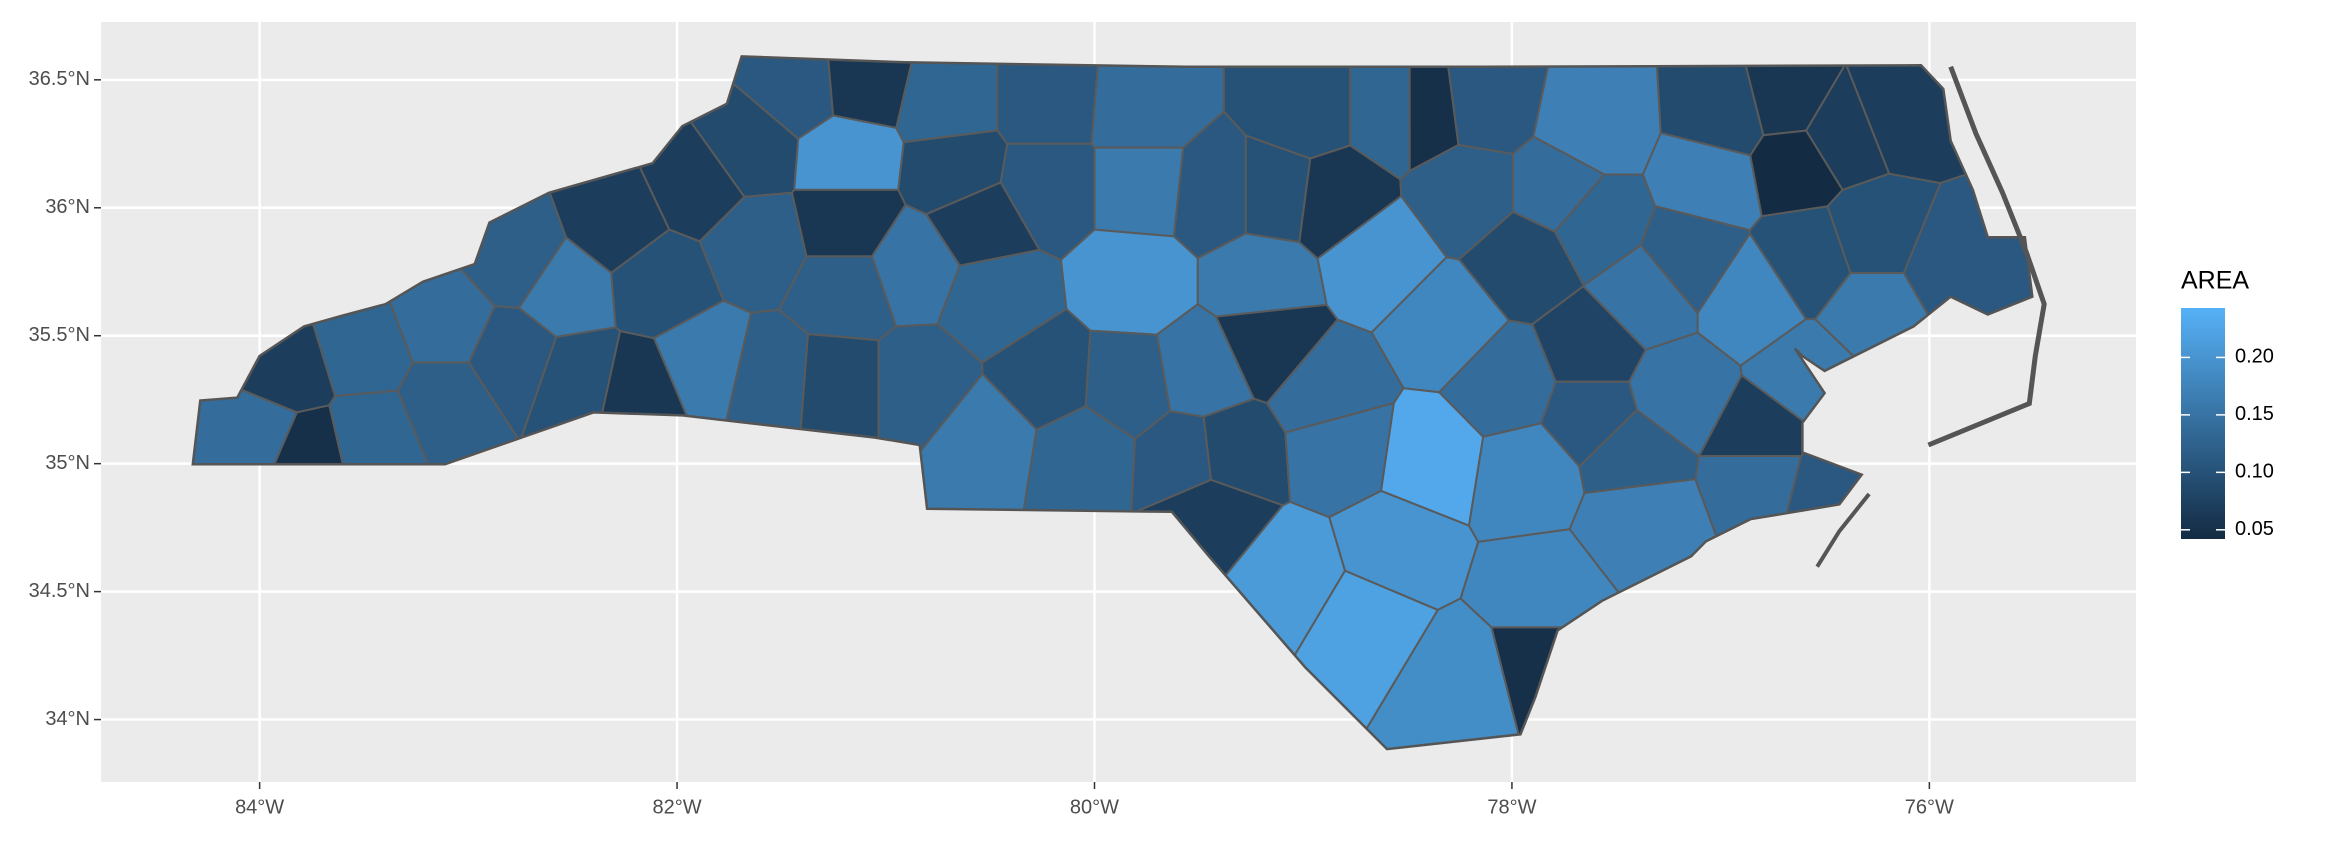 The height and width of the screenshot is (852, 2326). I want to click on y-tick-label: 36.5°N, so click(59, 79).